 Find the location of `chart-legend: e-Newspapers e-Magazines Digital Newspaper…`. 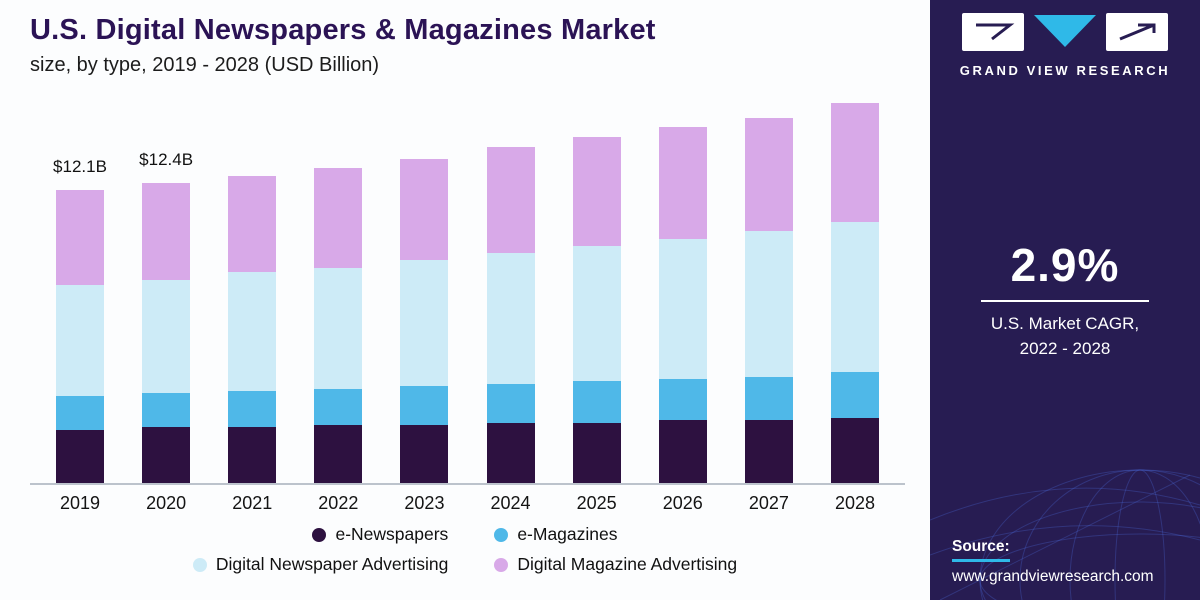

chart-legend: e-Newspapers e-Magazines Digital Newspaper… is located at coordinates (465, 549).